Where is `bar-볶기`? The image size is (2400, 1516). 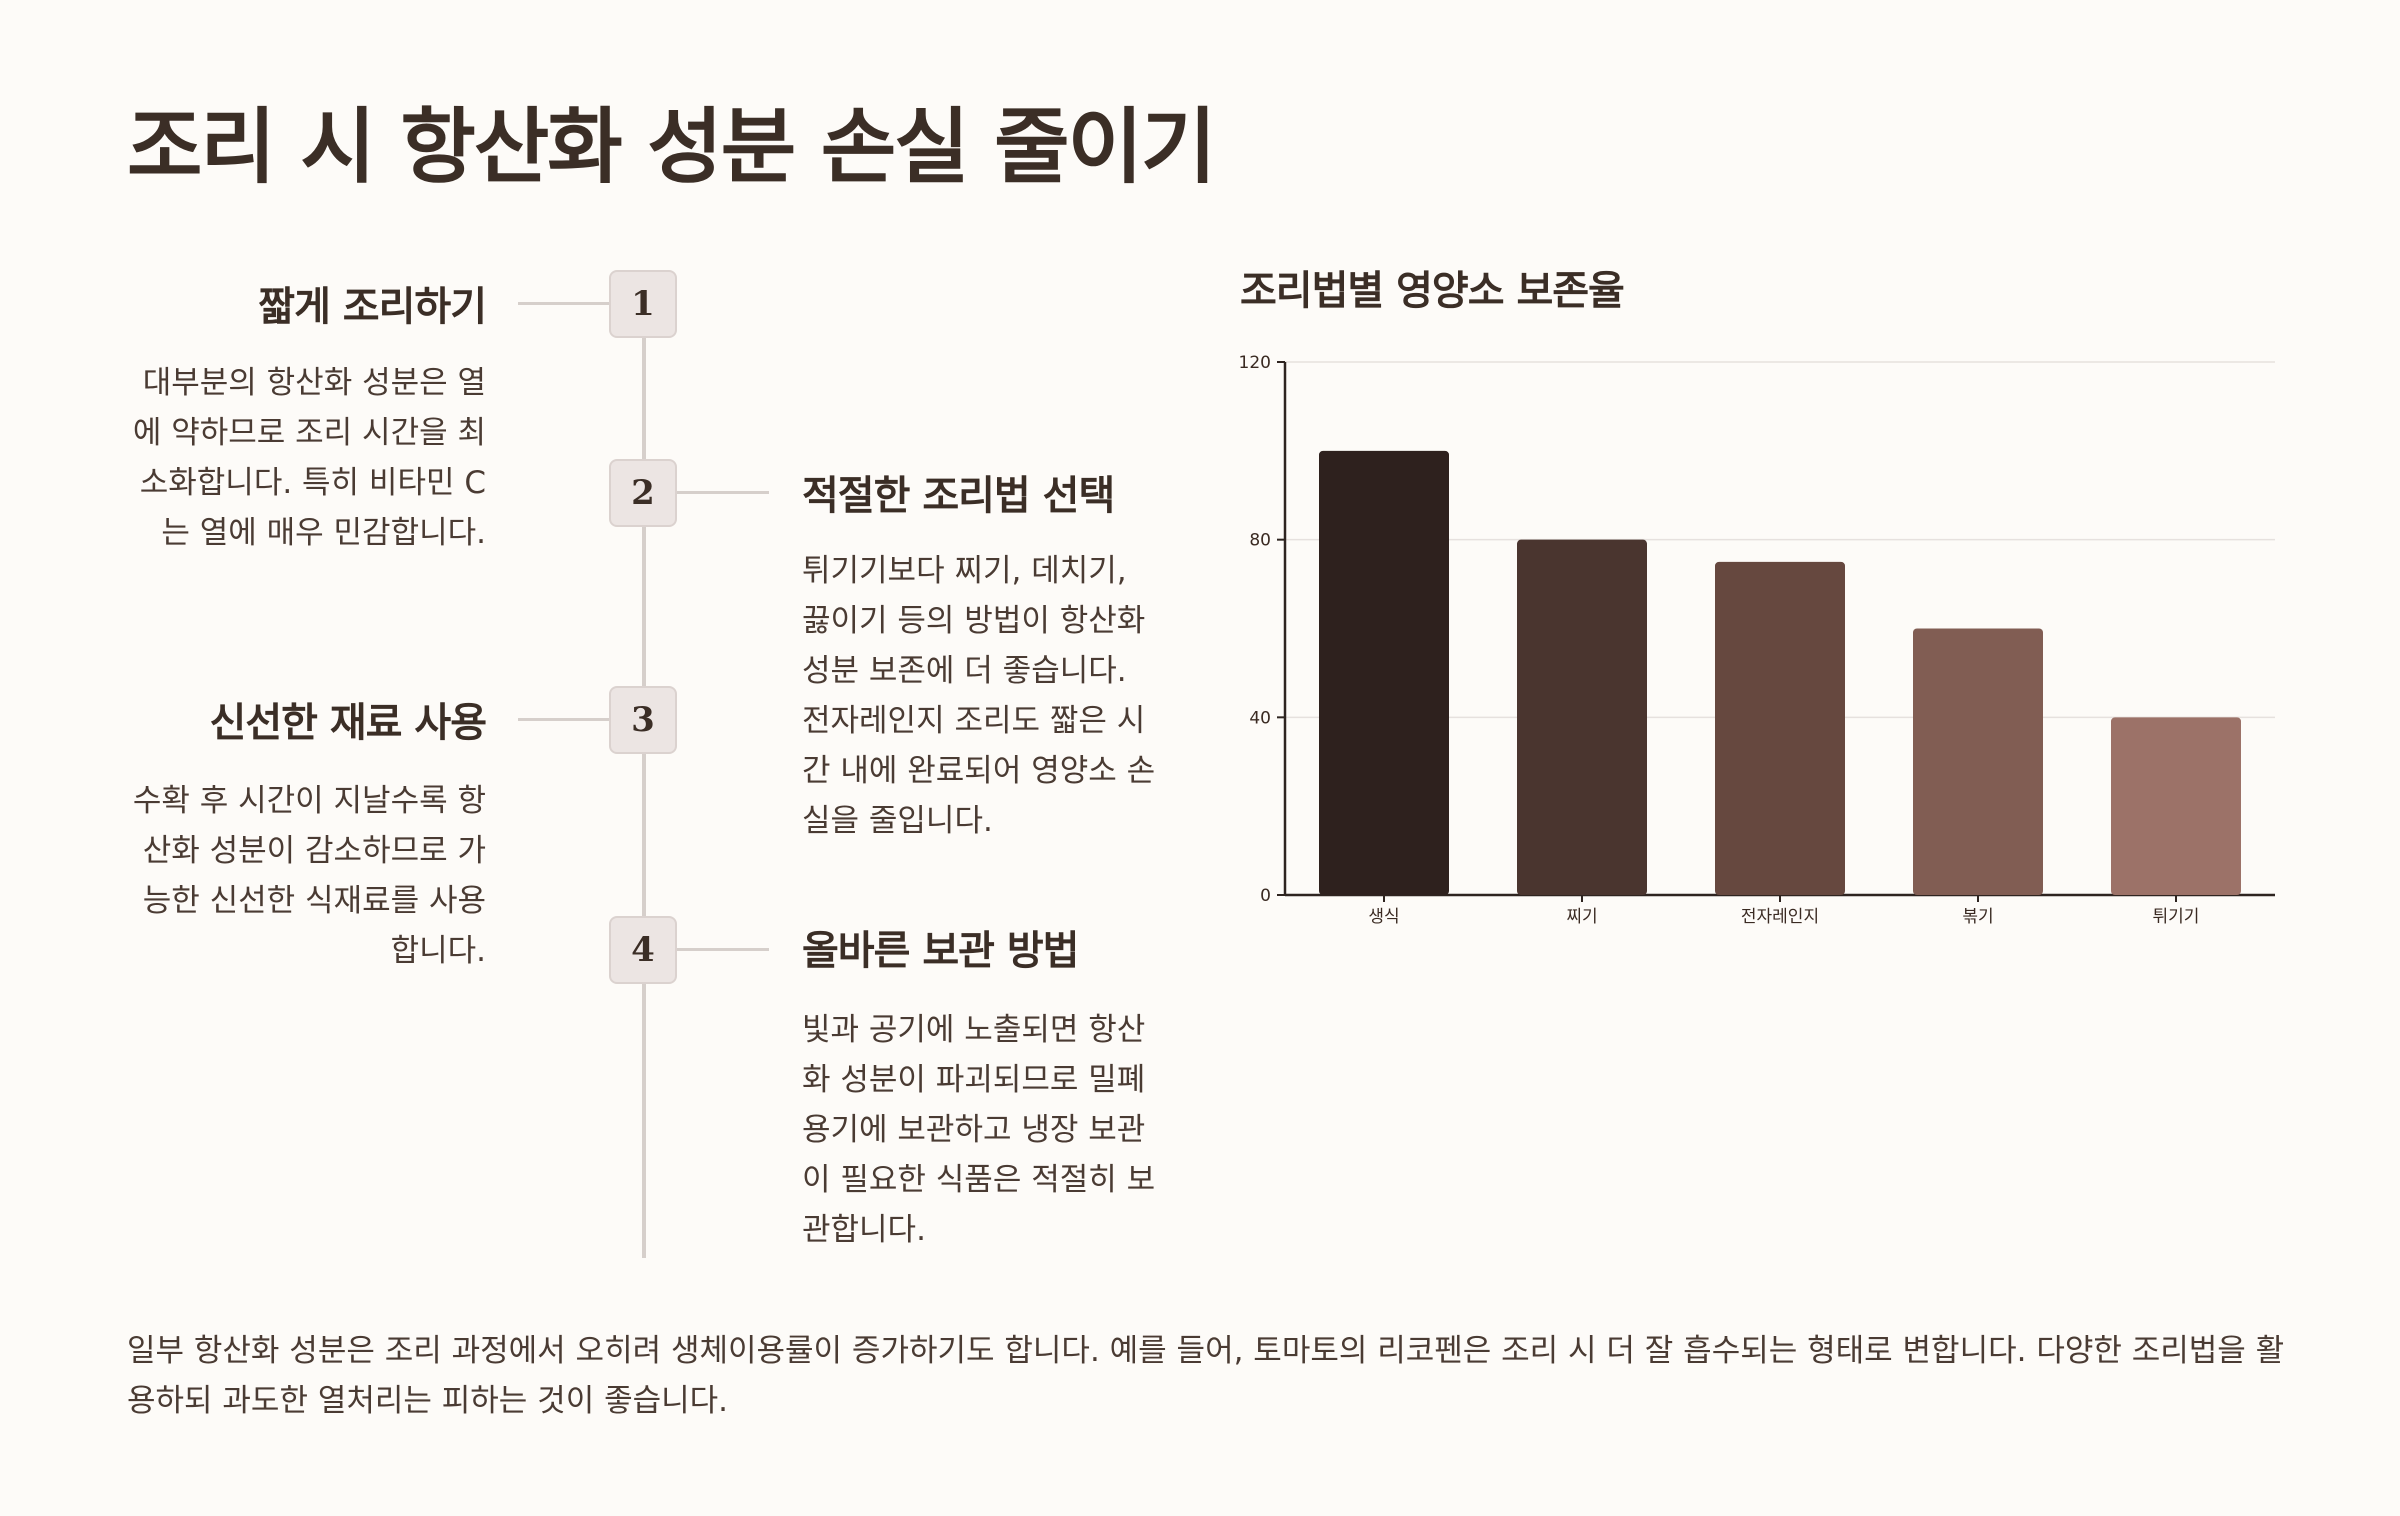
bar-볶기 is located at coordinates (1978, 761).